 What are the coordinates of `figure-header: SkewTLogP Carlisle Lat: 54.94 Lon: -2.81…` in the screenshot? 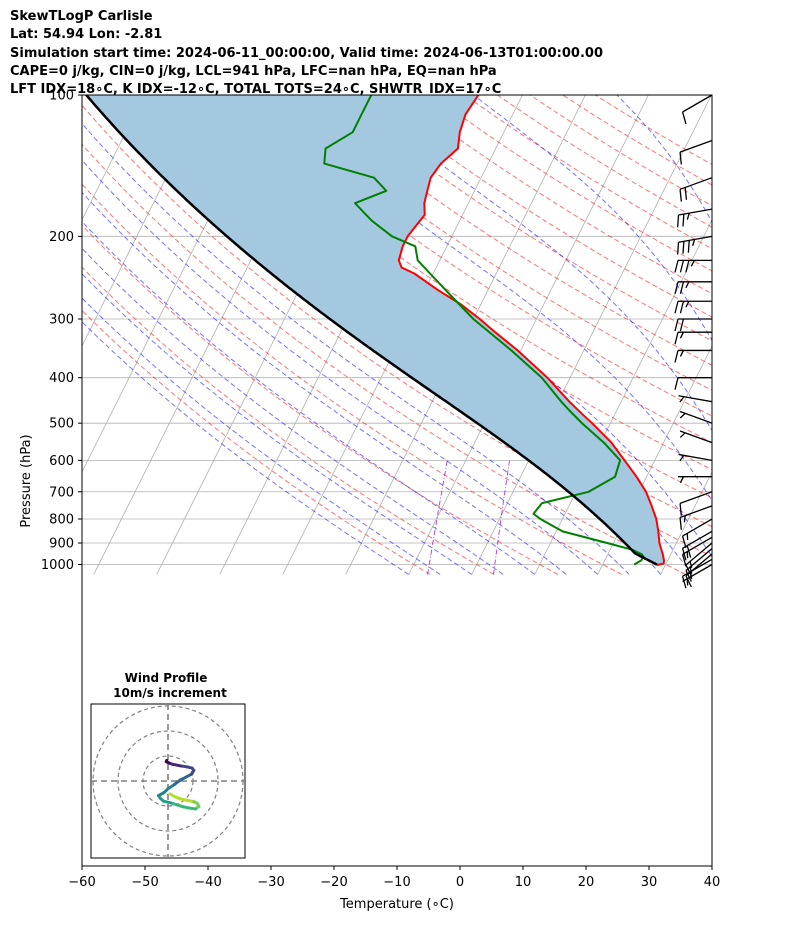 It's located at (306, 53).